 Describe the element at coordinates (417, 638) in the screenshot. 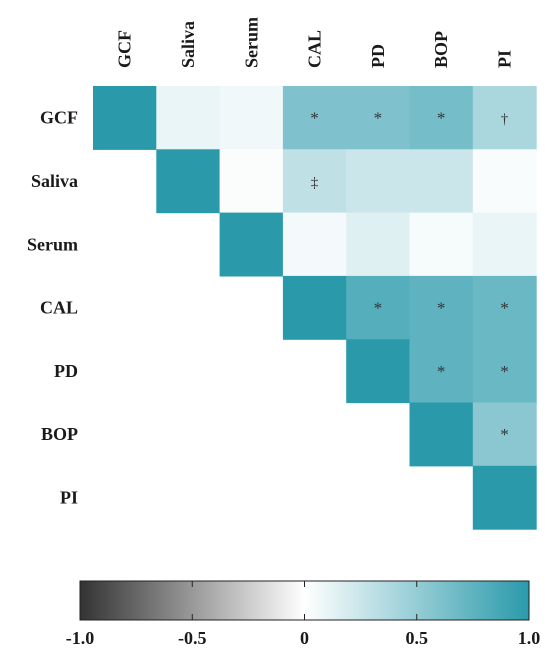

I see `colorbar-tick-label: 0.5` at that location.